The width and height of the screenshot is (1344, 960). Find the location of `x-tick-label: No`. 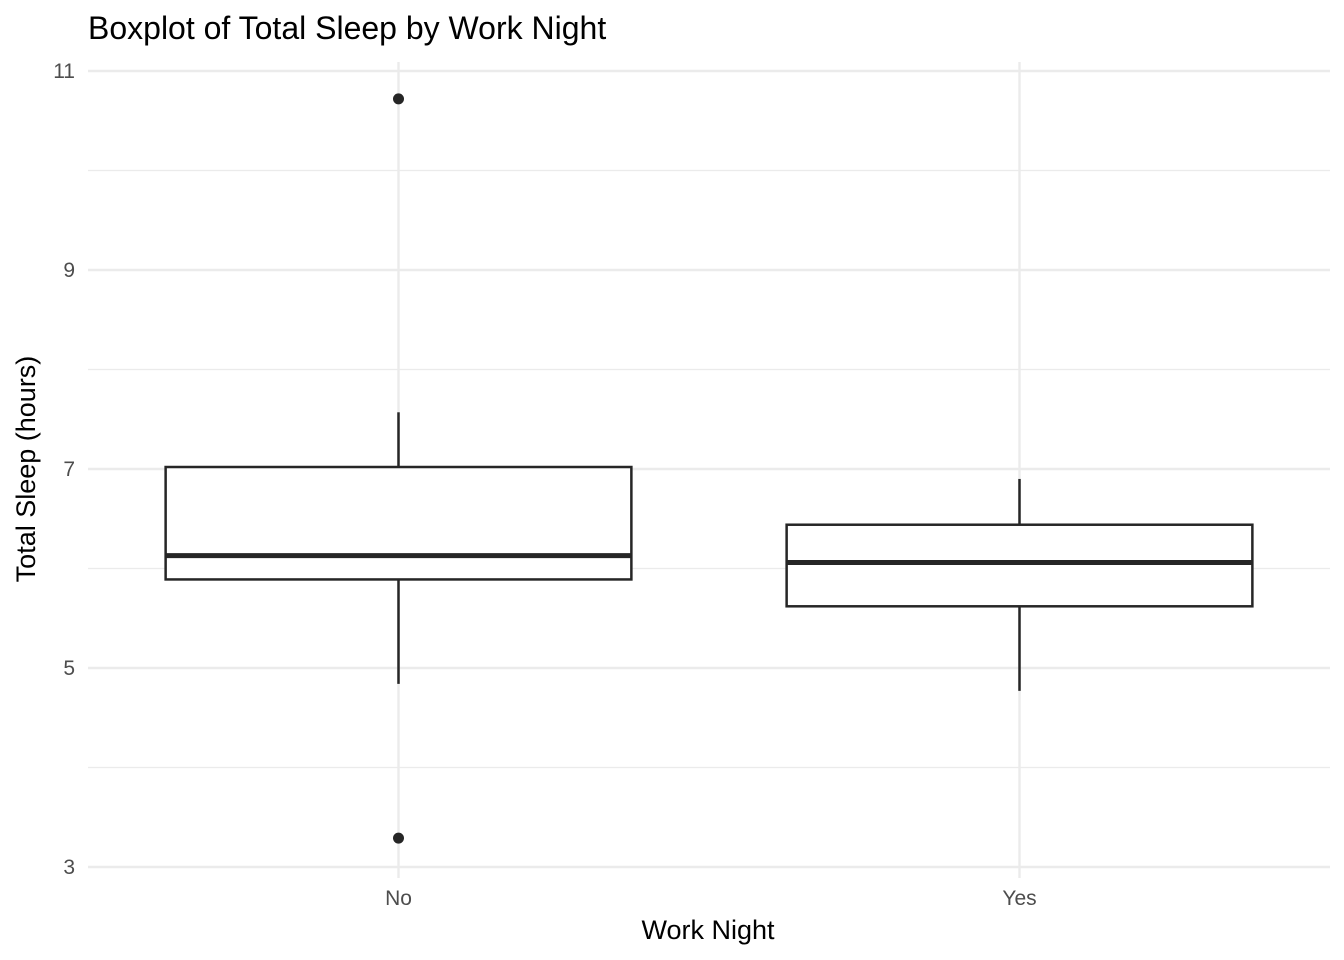

x-tick-label: No is located at coordinates (398, 898).